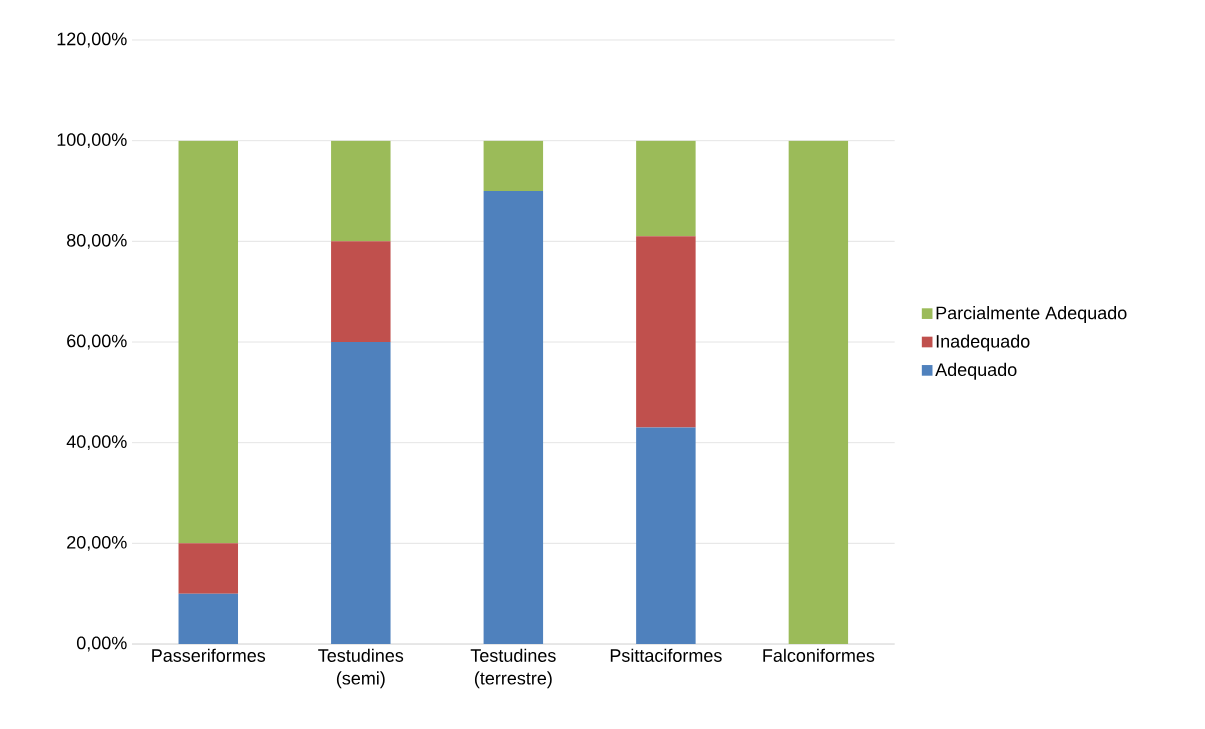 The width and height of the screenshot is (1205, 729). What do you see at coordinates (97, 241) in the screenshot?
I see `y-tick-label: 80,00%` at bounding box center [97, 241].